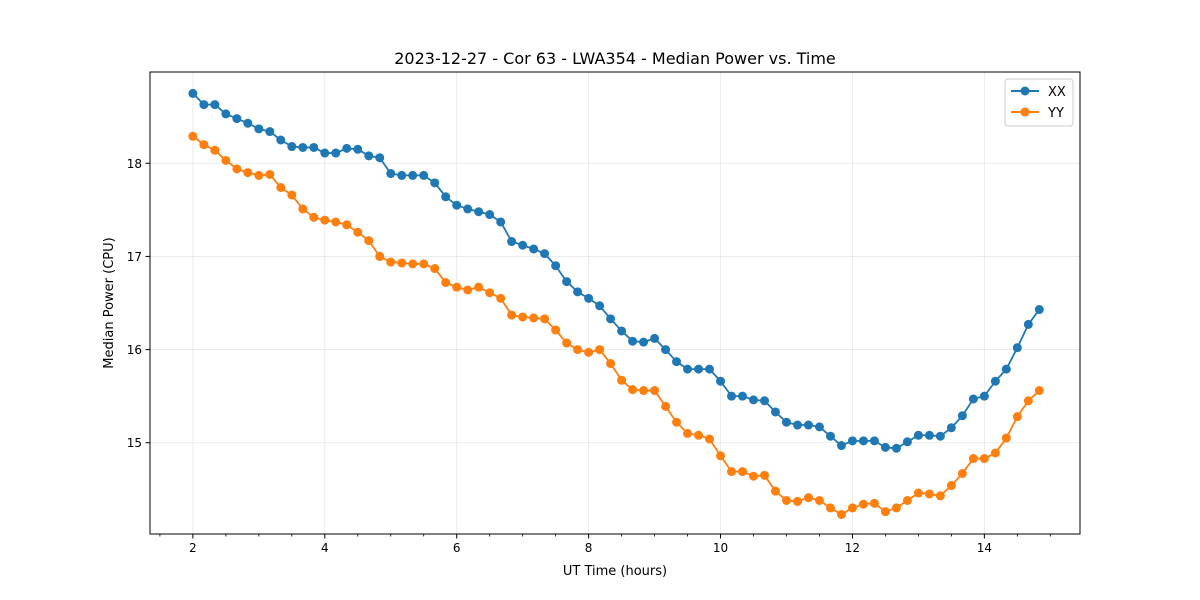 The image size is (1200, 600). I want to click on legend: XX YY, so click(1039, 102).